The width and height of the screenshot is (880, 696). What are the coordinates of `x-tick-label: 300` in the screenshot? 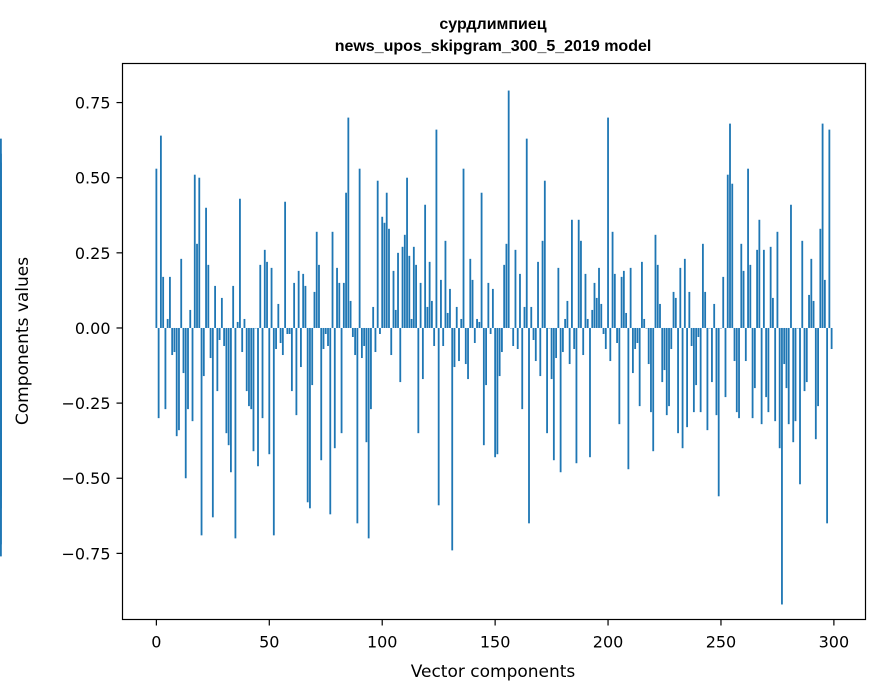 It's located at (834, 642).